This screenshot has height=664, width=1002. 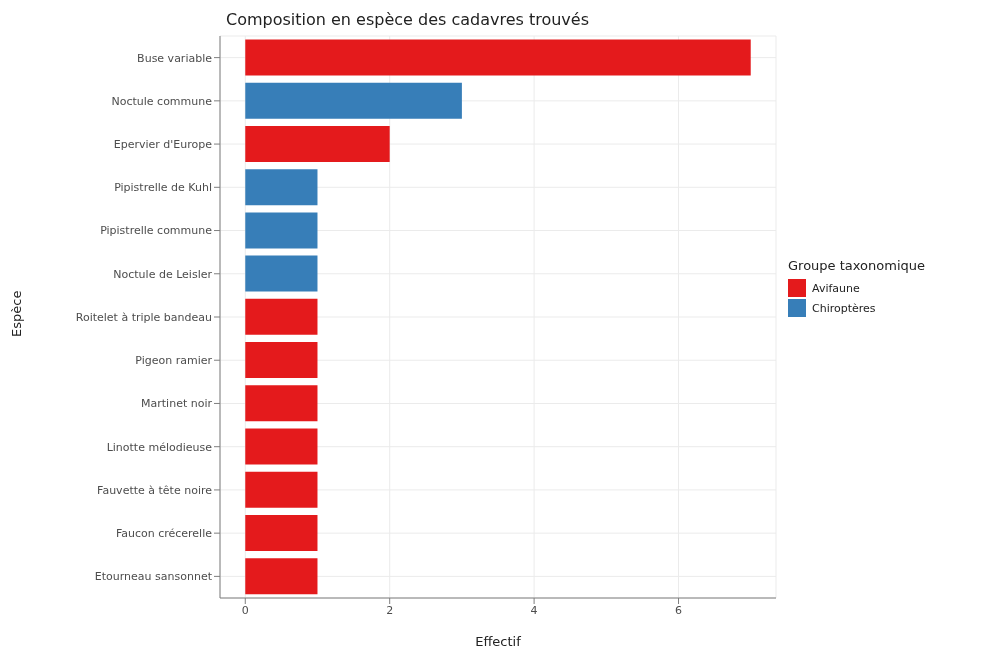 What do you see at coordinates (856, 265) in the screenshot?
I see `legend-title: Groupe taxonomique` at bounding box center [856, 265].